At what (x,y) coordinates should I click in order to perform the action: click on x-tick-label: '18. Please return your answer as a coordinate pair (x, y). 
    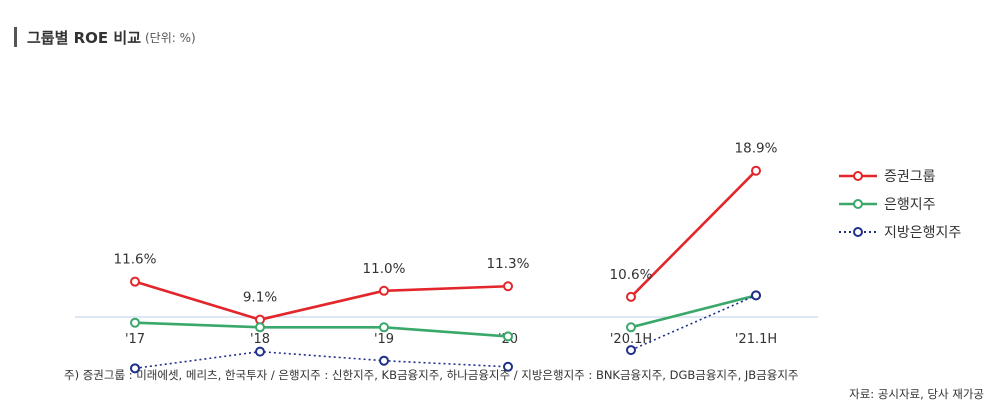
    Looking at the image, I should click on (260, 339).